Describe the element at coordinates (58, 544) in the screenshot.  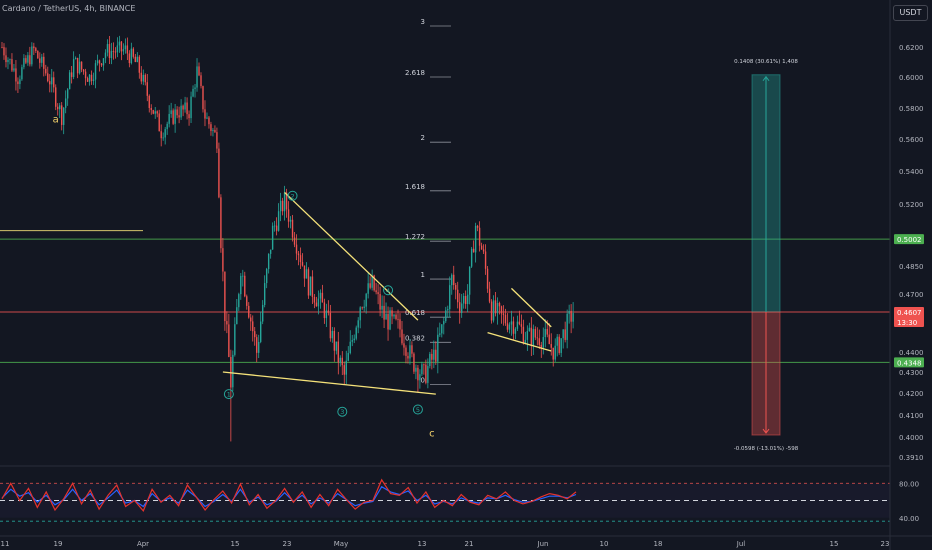
I see `time-tick-label: 19` at that location.